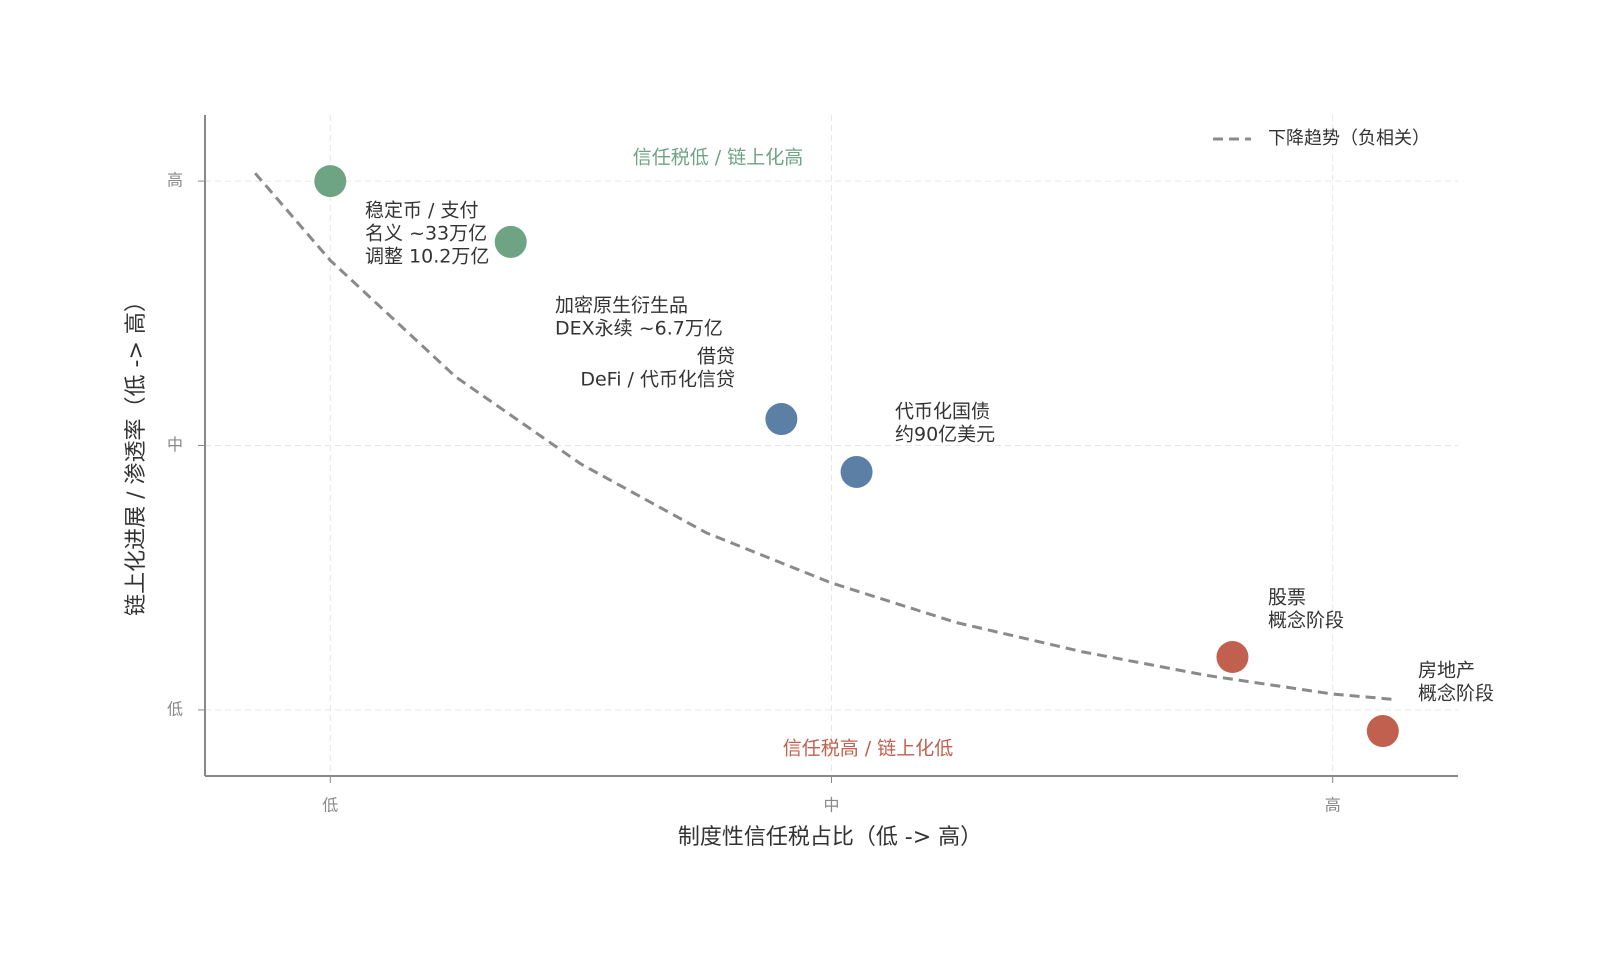 This screenshot has height=967, width=1600. What do you see at coordinates (1349, 138) in the screenshot?
I see `legend-label: 下降趋势（负相关）` at bounding box center [1349, 138].